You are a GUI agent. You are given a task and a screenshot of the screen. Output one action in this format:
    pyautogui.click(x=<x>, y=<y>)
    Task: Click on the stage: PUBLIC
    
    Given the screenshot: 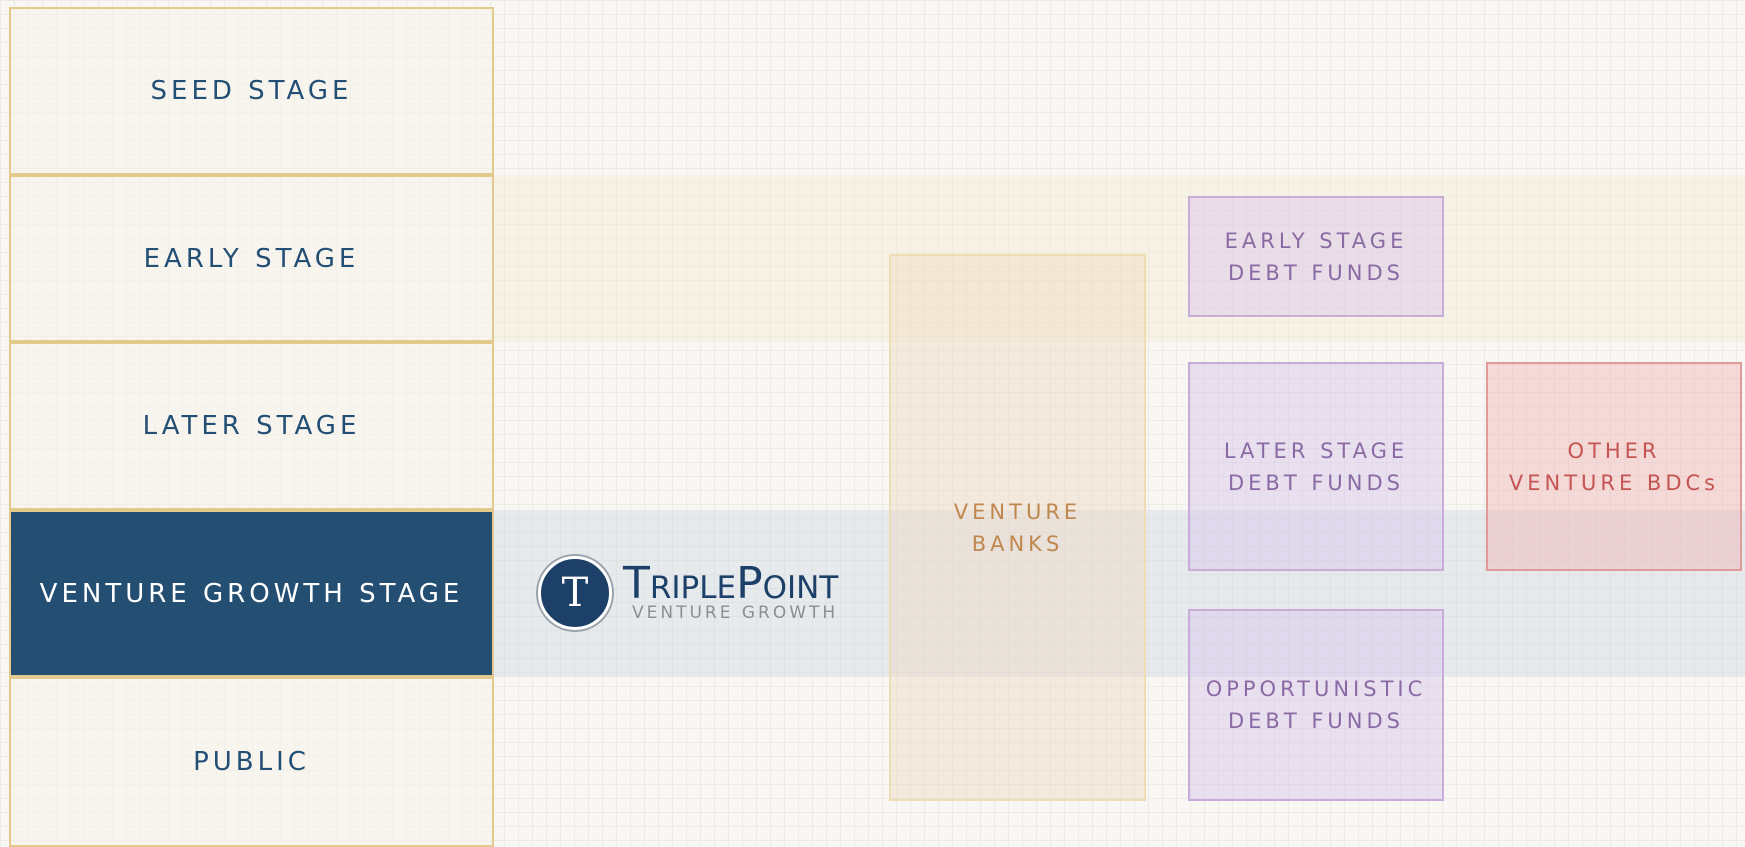 What is the action you would take?
    pyautogui.click(x=251, y=762)
    